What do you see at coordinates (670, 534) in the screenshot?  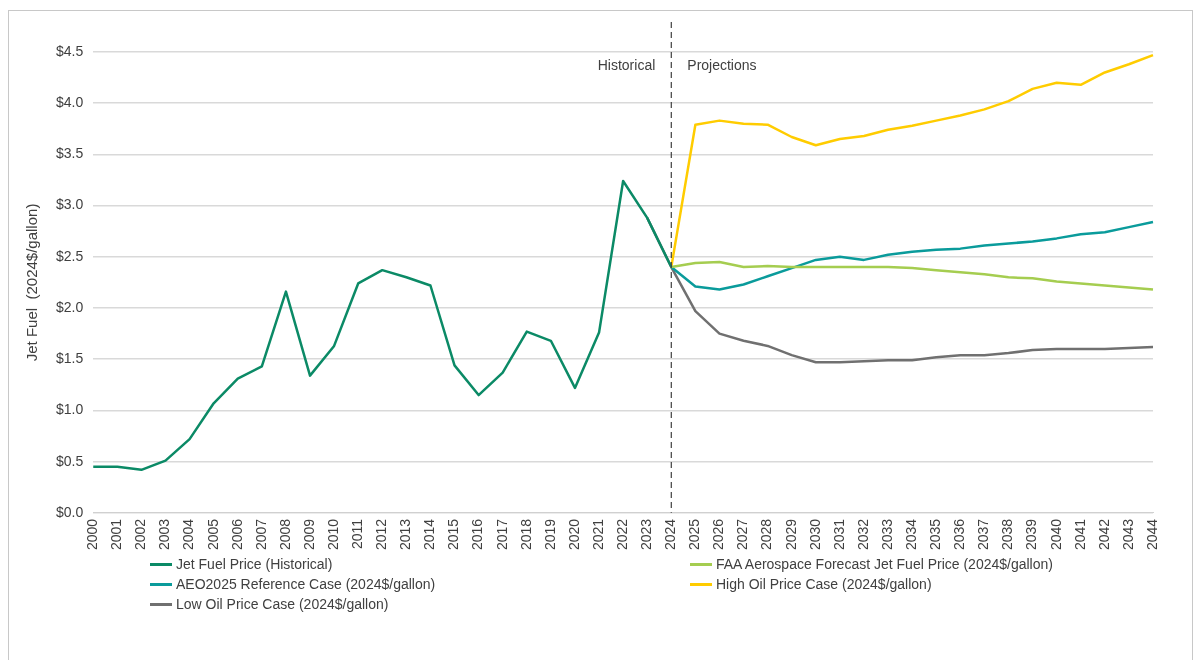 I see `x-tick-label: 2024` at bounding box center [670, 534].